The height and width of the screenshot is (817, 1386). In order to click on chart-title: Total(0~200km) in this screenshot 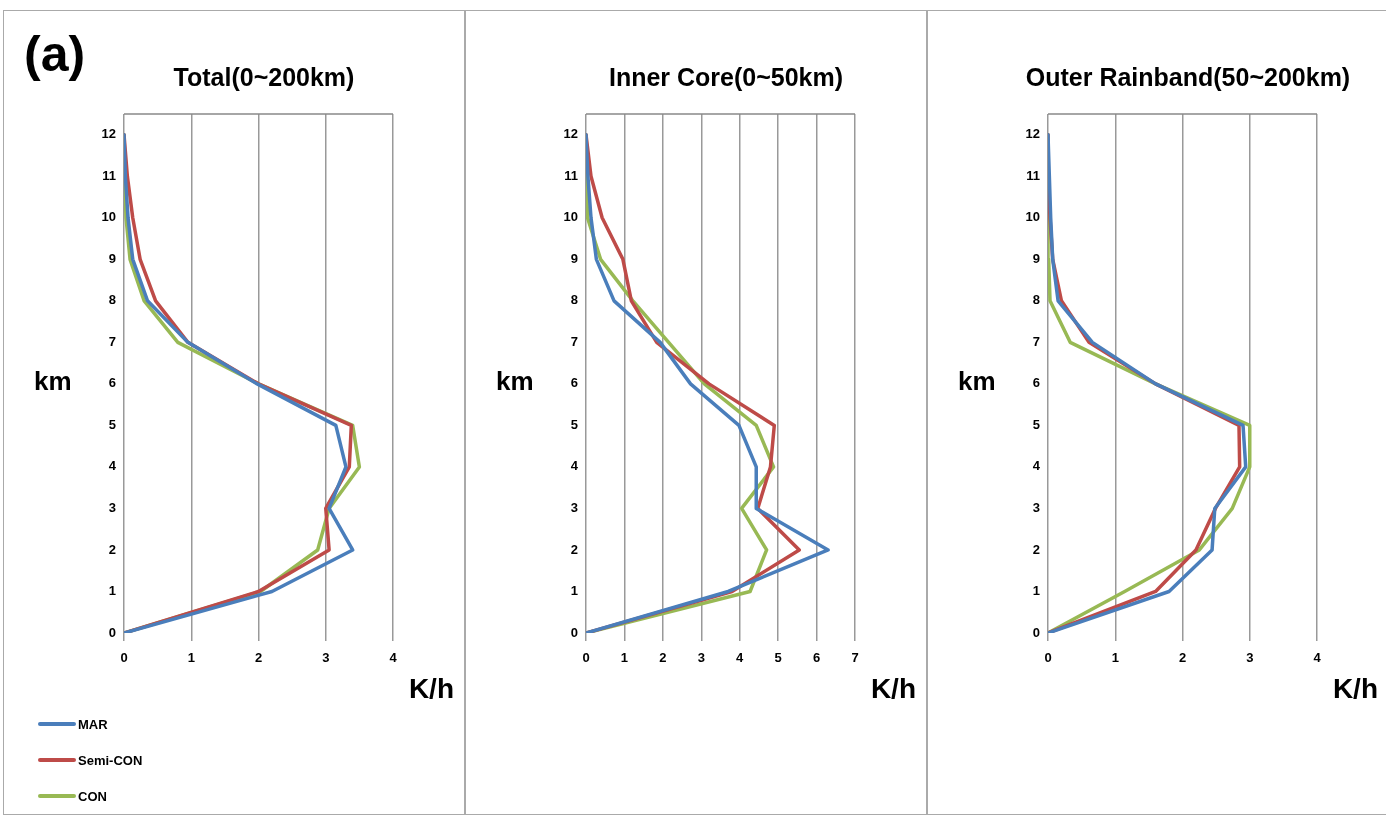, I will do `click(264, 77)`.